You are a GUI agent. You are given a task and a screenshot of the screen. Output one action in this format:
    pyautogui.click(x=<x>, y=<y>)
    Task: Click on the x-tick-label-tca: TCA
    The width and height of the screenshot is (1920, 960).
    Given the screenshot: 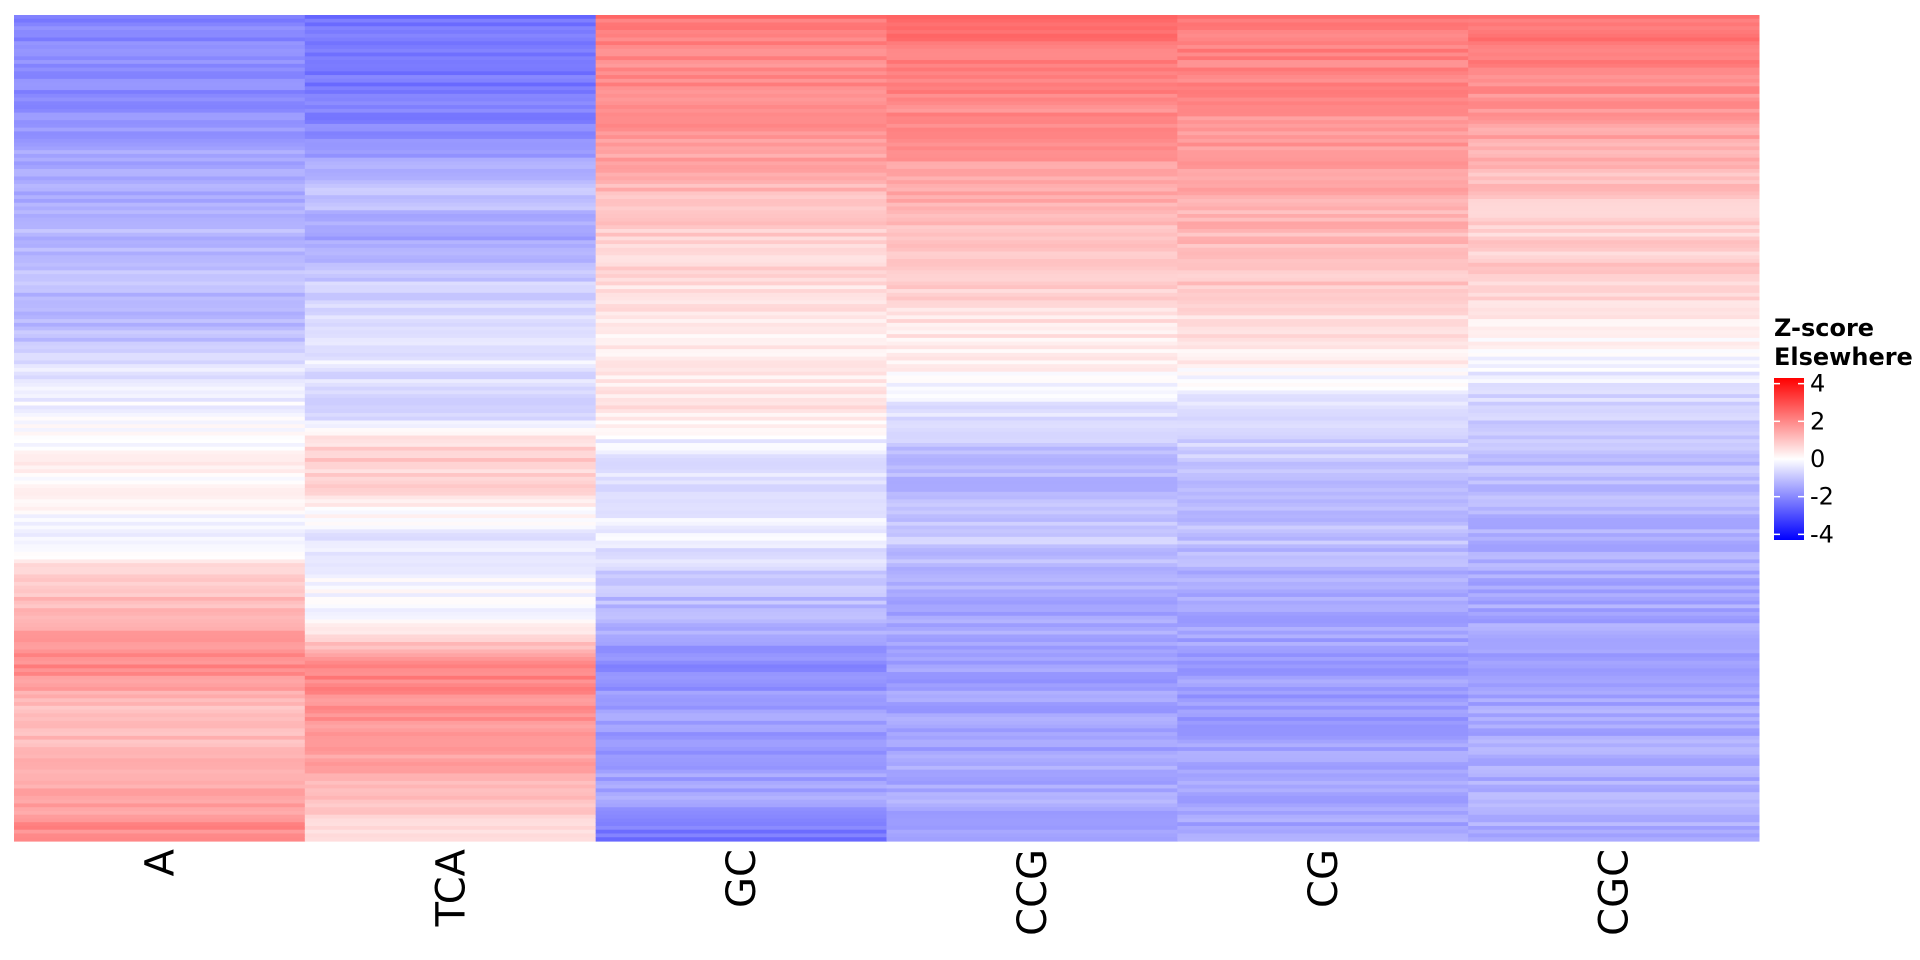 What is the action you would take?
    pyautogui.click(x=451, y=887)
    